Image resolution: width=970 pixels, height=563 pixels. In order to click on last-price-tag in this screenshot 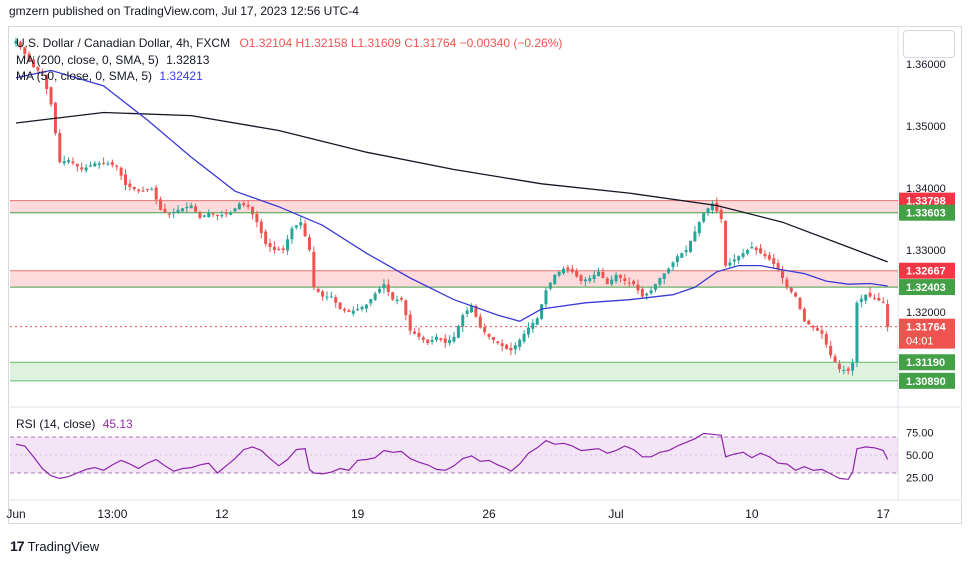, I will do `click(927, 333)`.